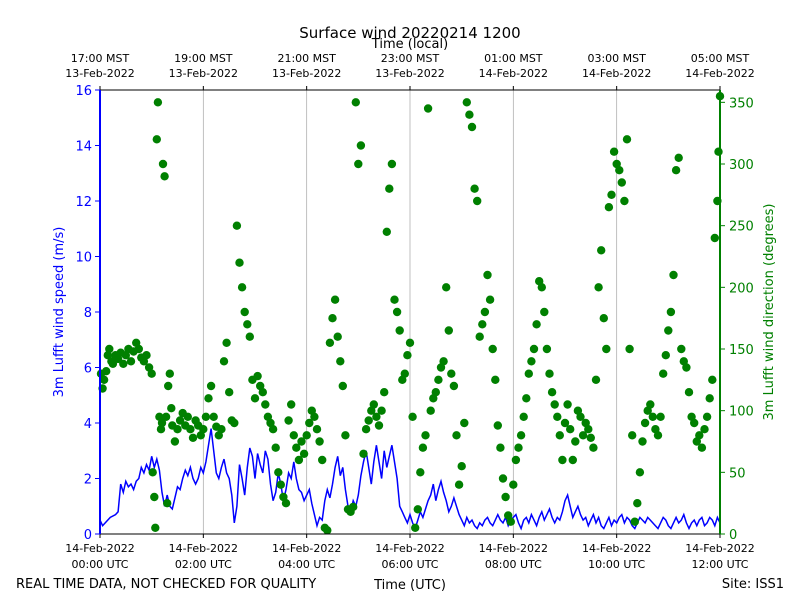  What do you see at coordinates (513, 564) in the screenshot?
I see `bottom-tick-time: 08:00 UTC` at bounding box center [513, 564].